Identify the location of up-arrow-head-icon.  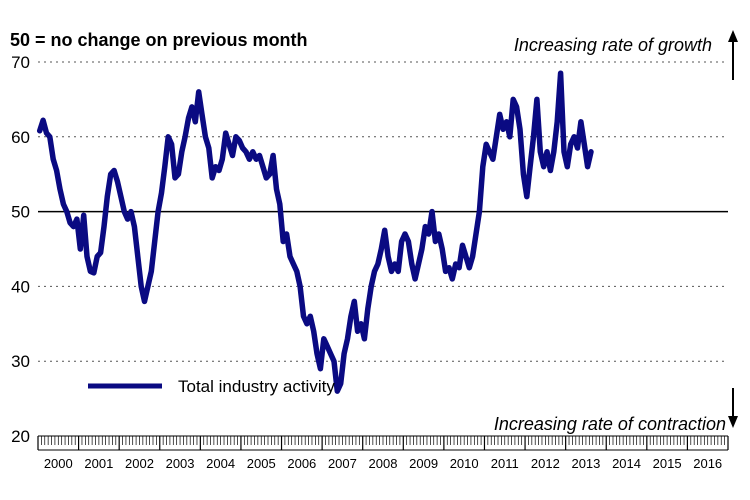
(733, 36).